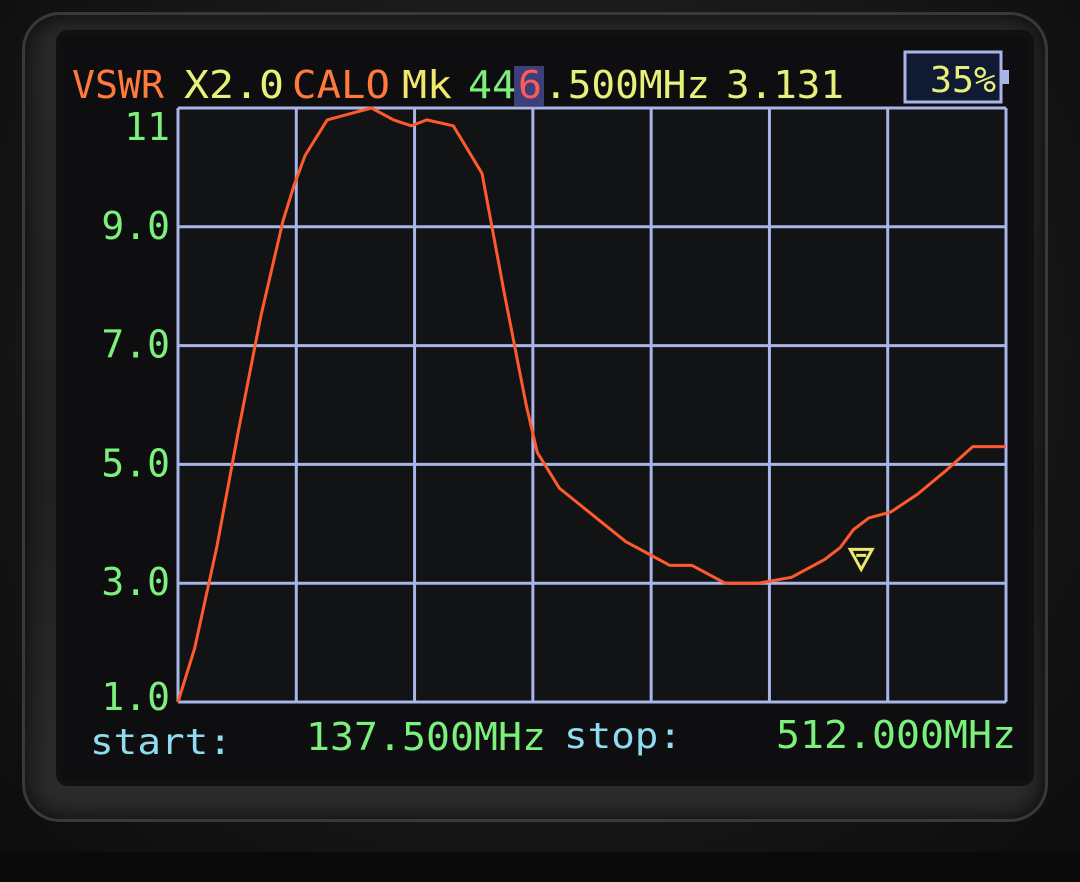 The image size is (1080, 882). What do you see at coordinates (135, 345) in the screenshot?
I see `y-tick-label: 7.0` at bounding box center [135, 345].